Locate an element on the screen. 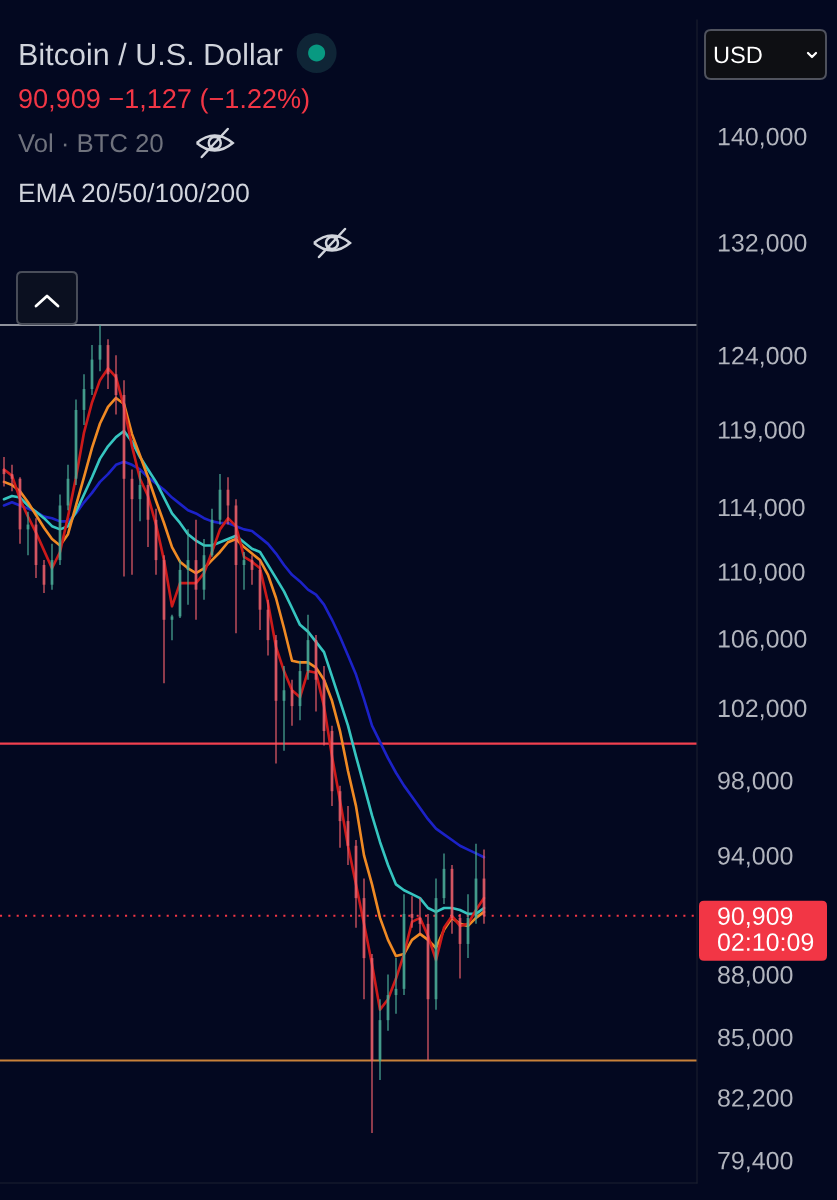 This screenshot has height=1200, width=837. y-tick-label: 79,400 is located at coordinates (755, 1162).